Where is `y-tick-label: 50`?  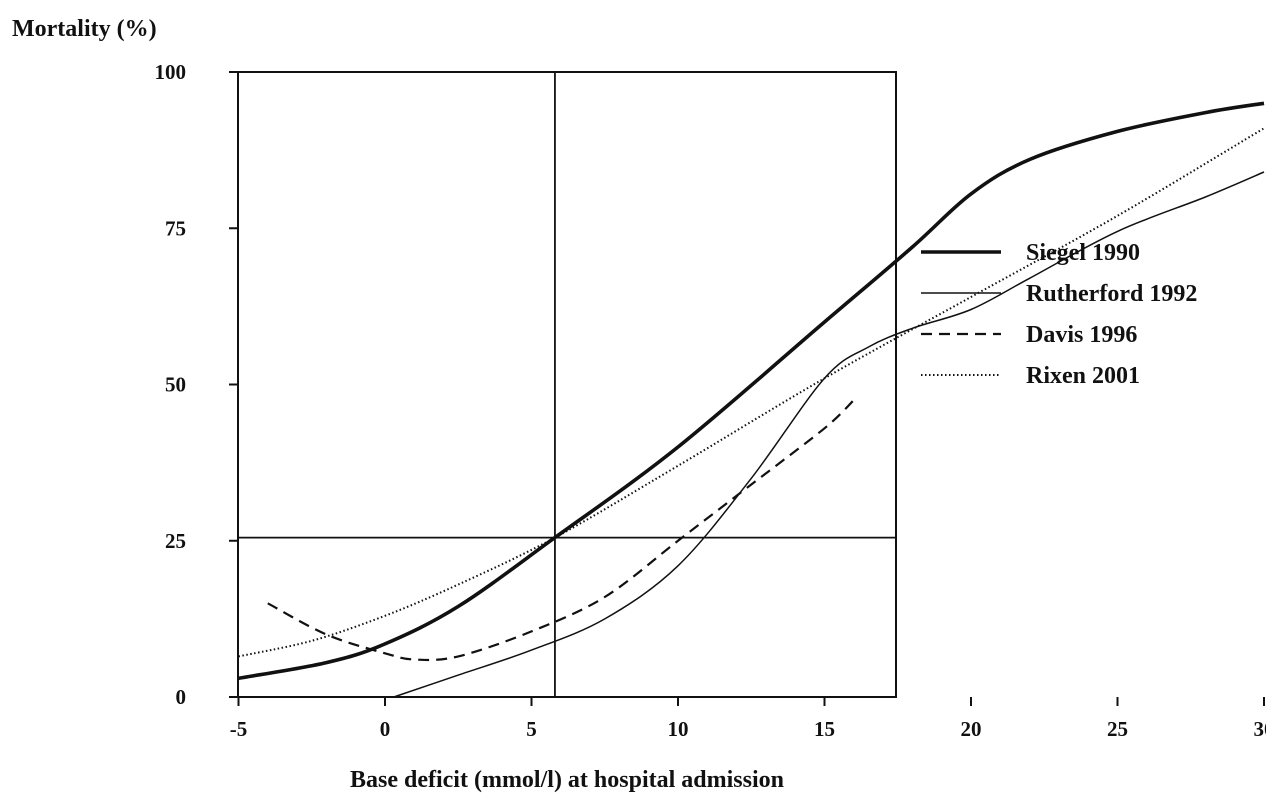
y-tick-label: 50 is located at coordinates (175, 385).